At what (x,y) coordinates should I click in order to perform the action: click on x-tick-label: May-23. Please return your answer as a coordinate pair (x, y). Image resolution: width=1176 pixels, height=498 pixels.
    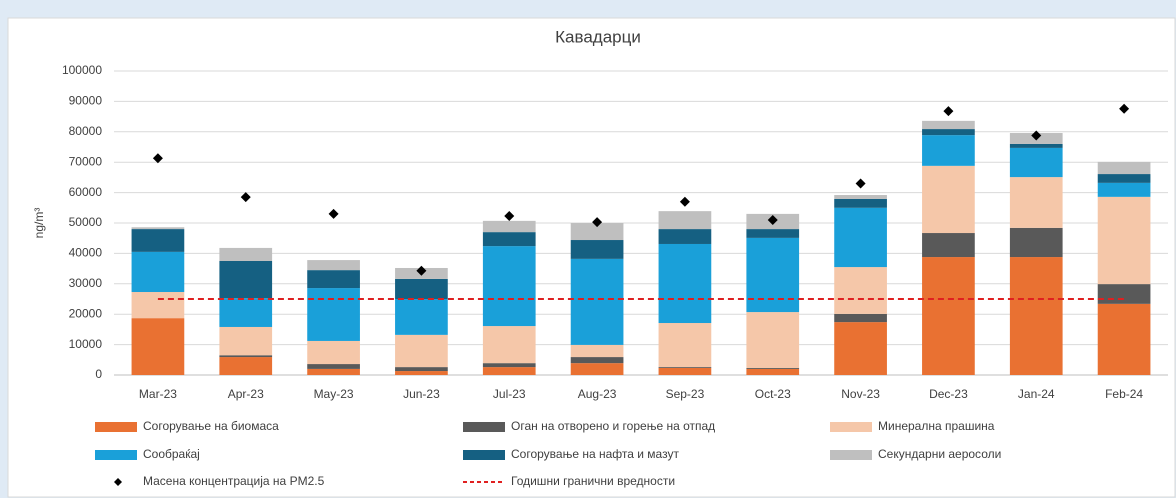
    Looking at the image, I should click on (334, 394).